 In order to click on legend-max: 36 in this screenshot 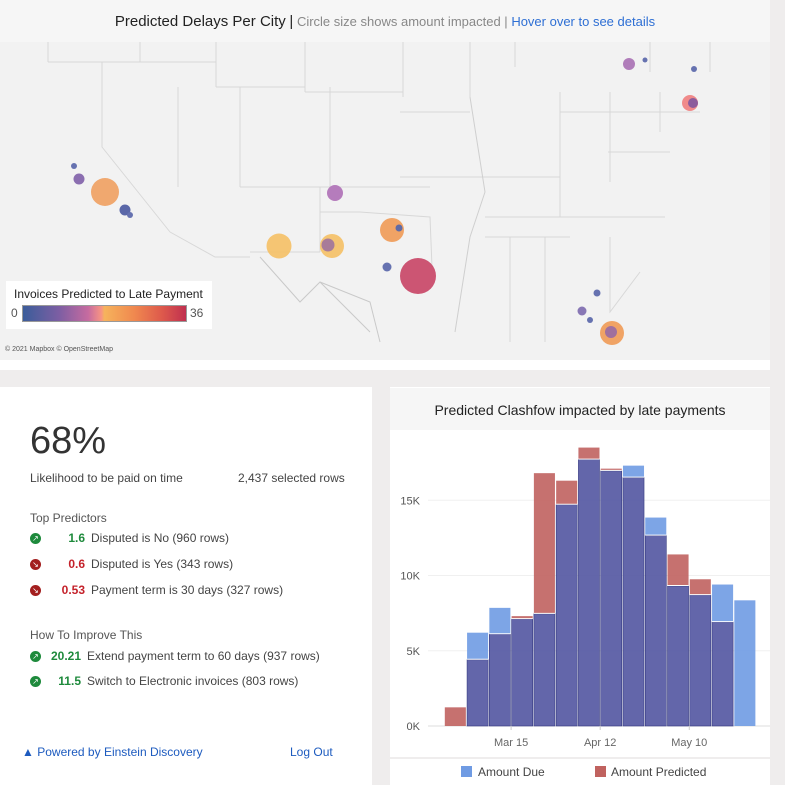, I will do `click(197, 313)`.